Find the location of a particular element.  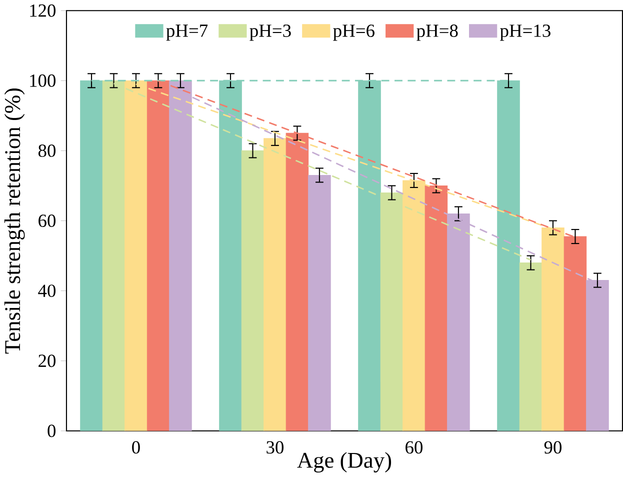

y-tick-label: 80 is located at coordinates (47, 150).